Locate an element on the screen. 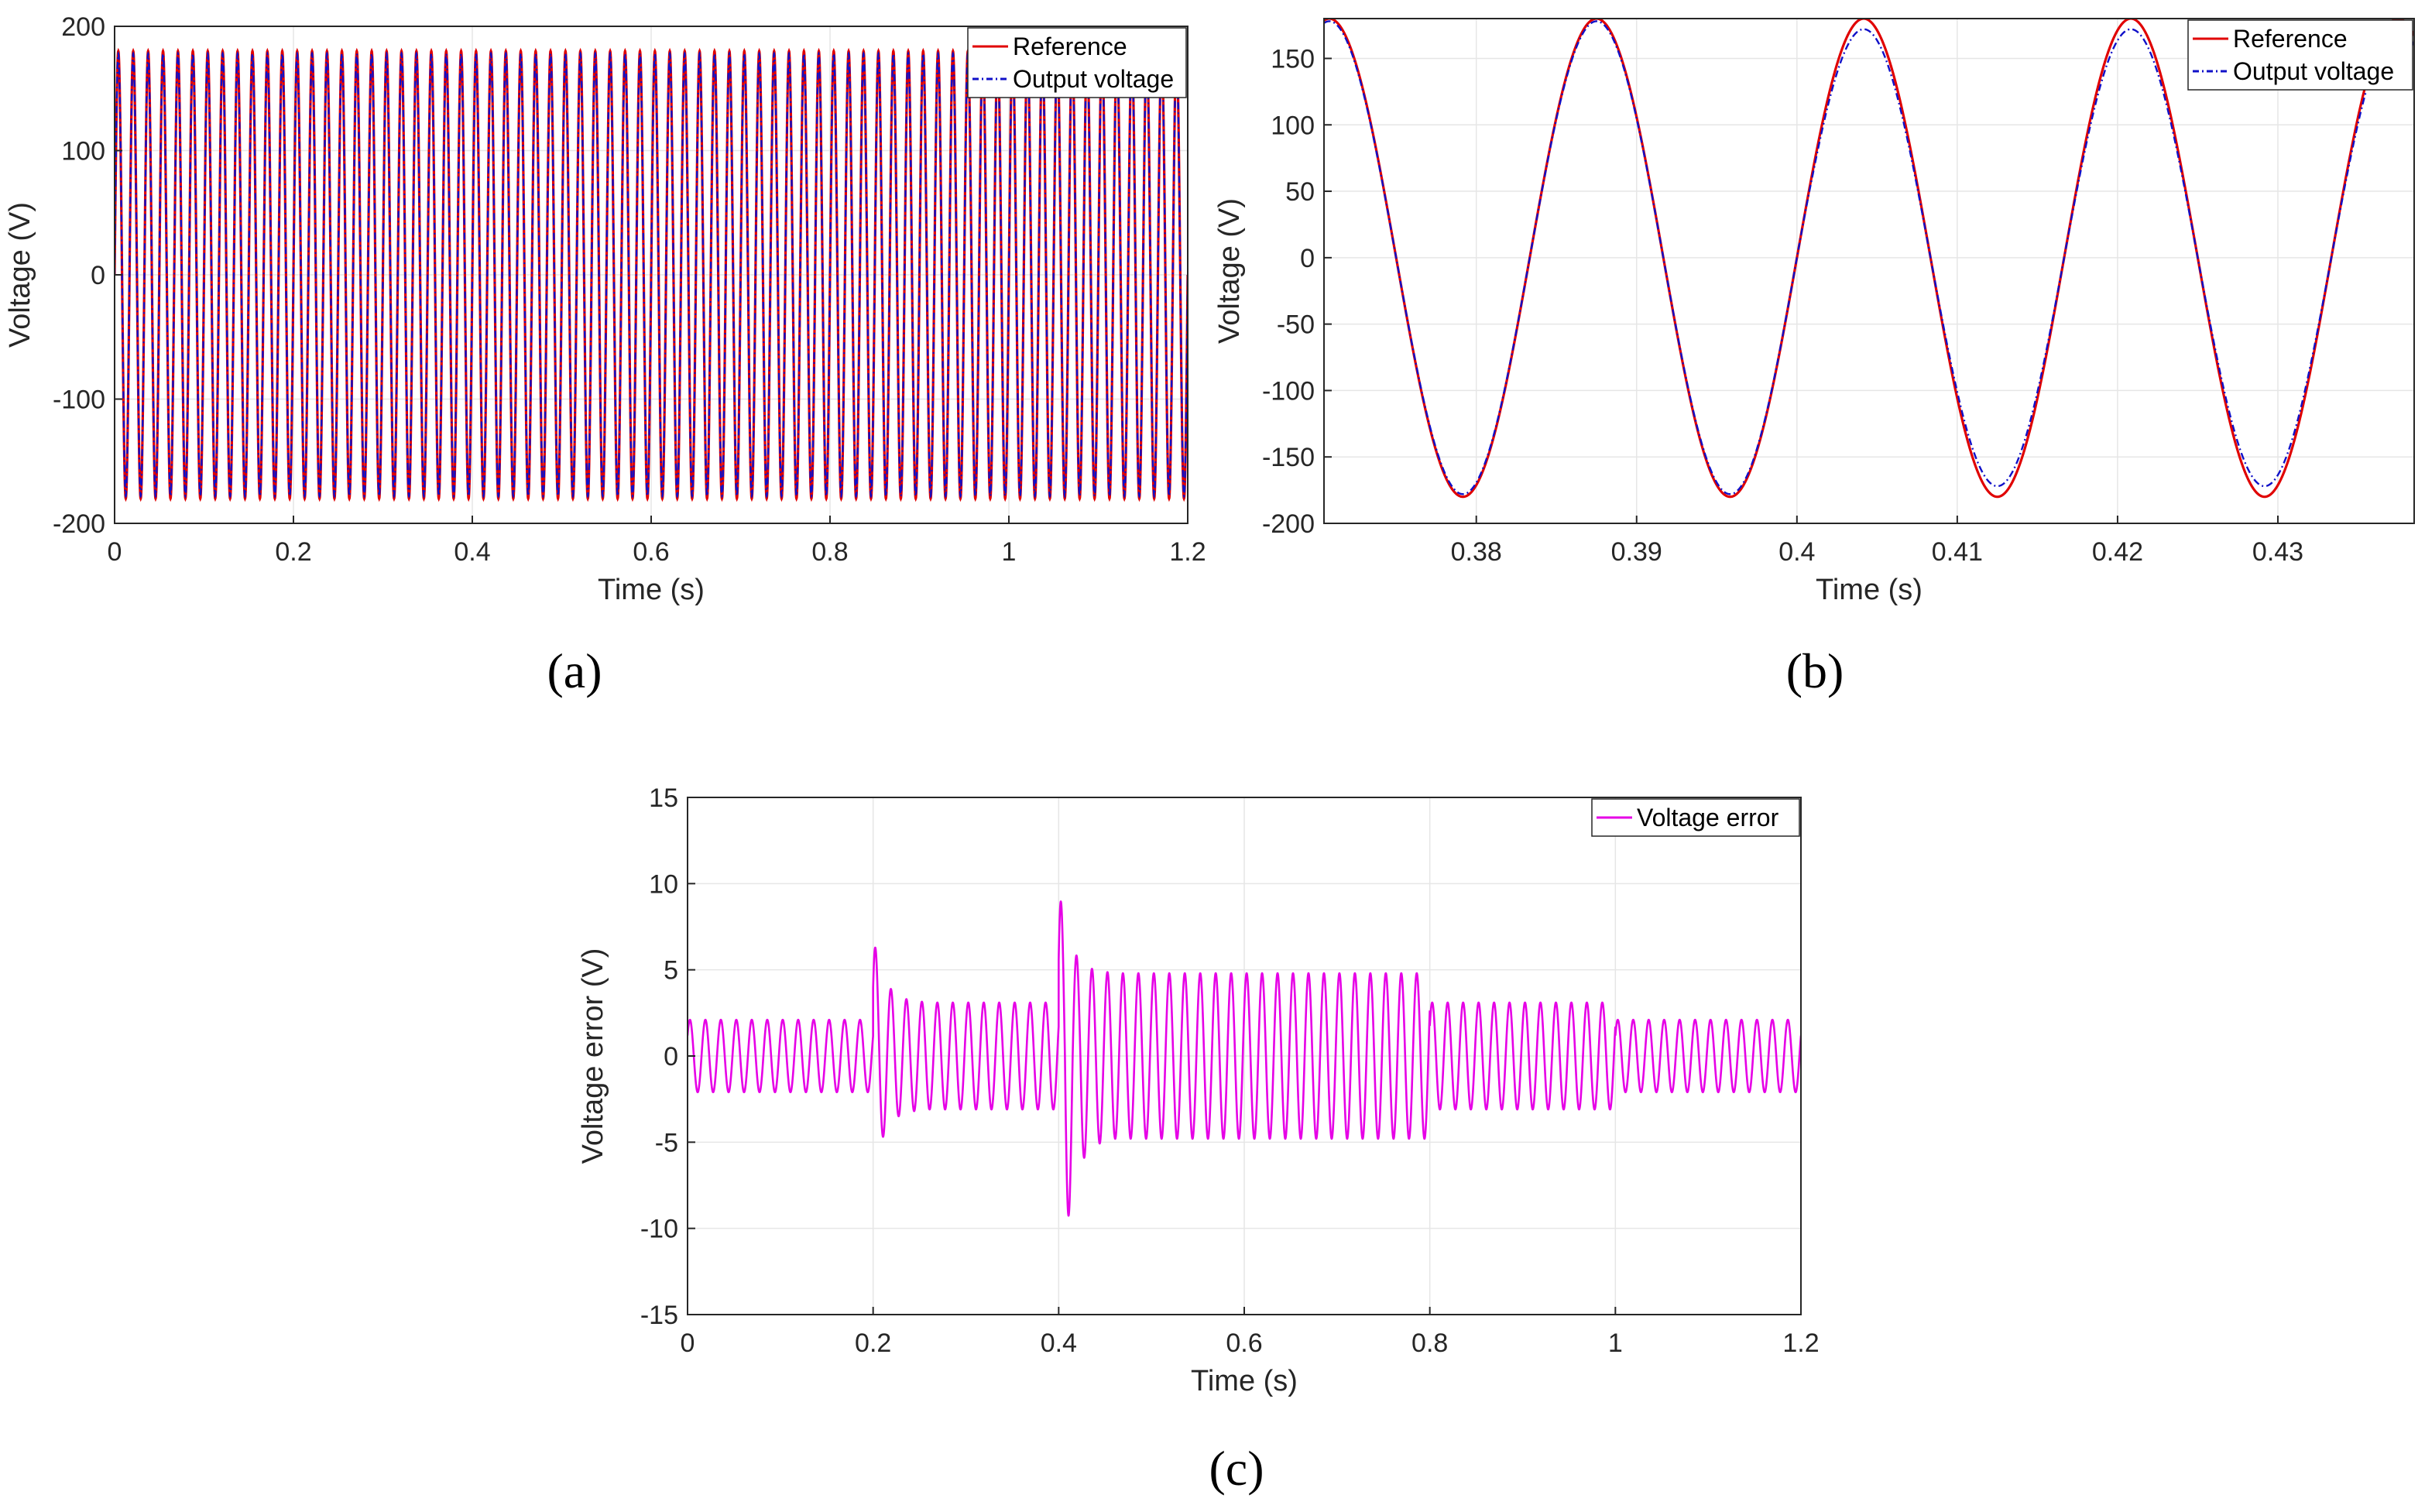 The image size is (2425, 1512). chart-b-legend-output: Output voltage is located at coordinates (2313, 71).